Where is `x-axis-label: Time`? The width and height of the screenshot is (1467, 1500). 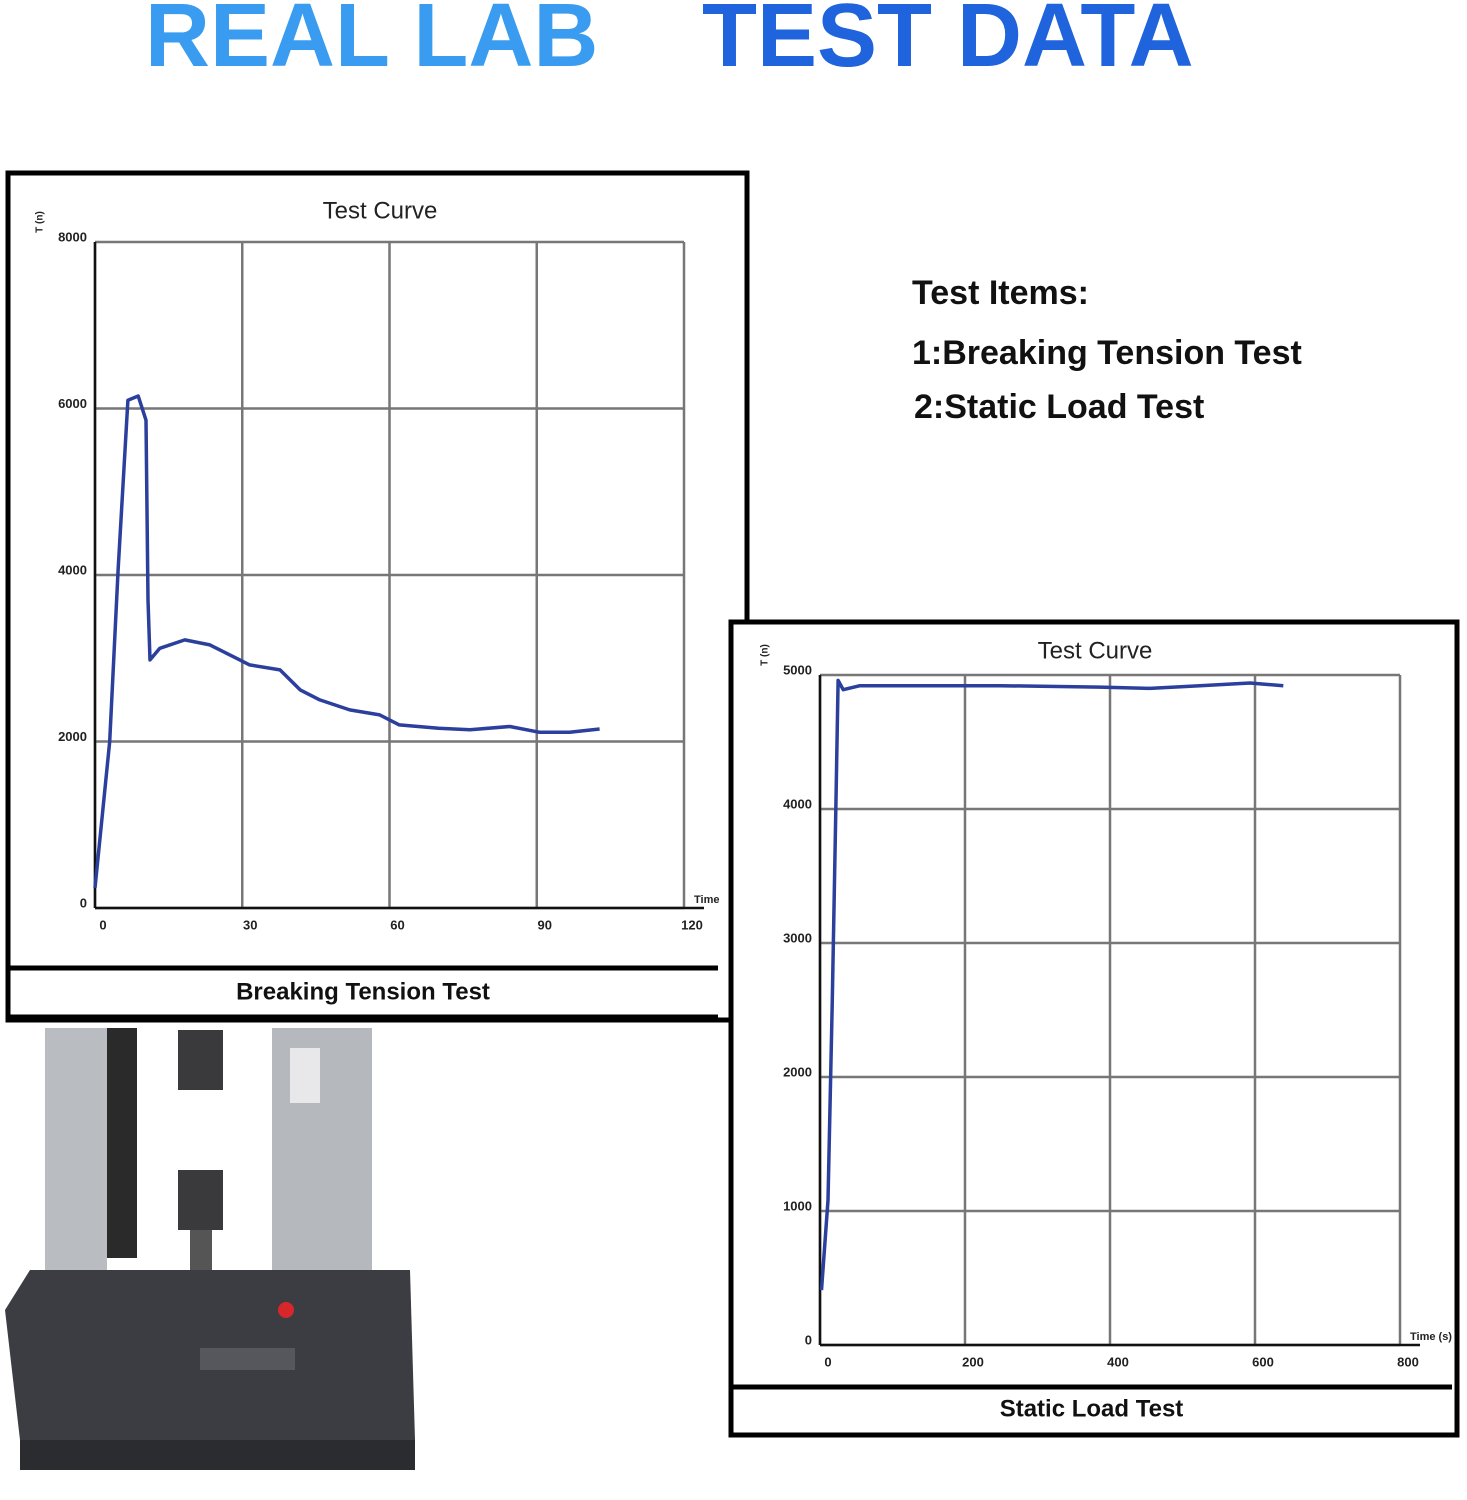 x-axis-label: Time is located at coordinates (706, 900).